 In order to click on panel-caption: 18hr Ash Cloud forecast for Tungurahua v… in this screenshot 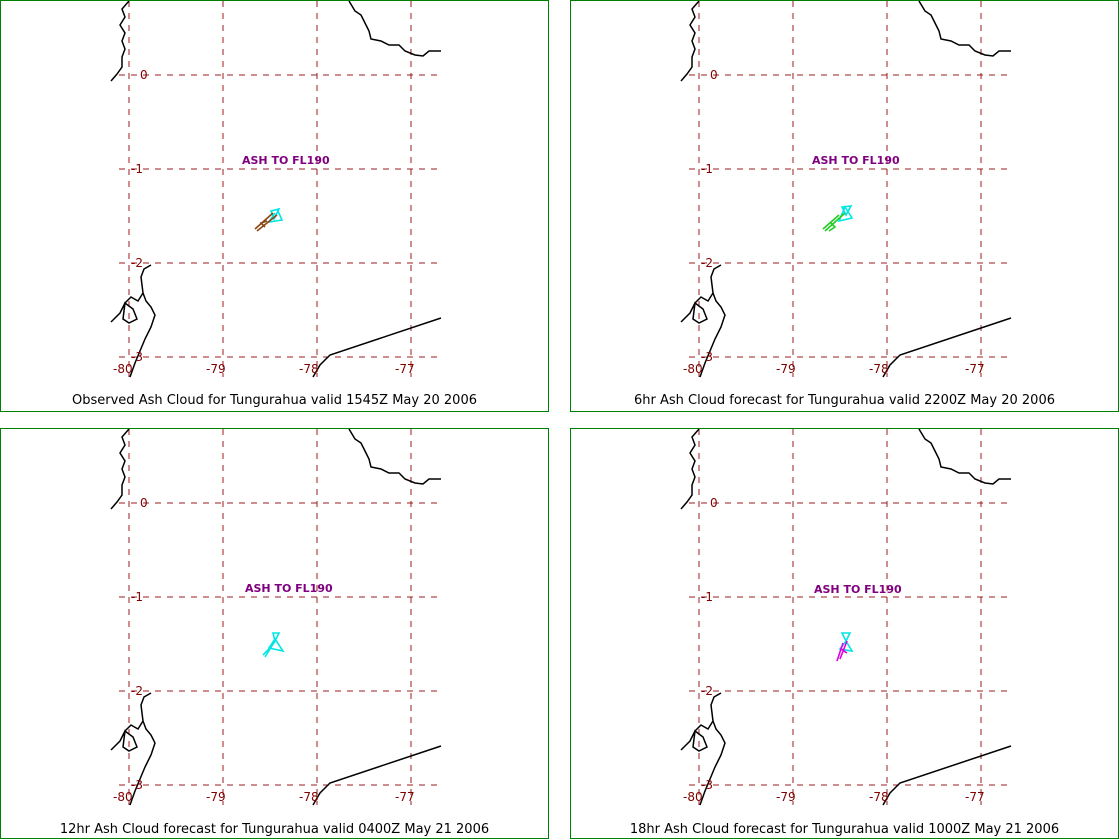, I will do `click(844, 829)`.